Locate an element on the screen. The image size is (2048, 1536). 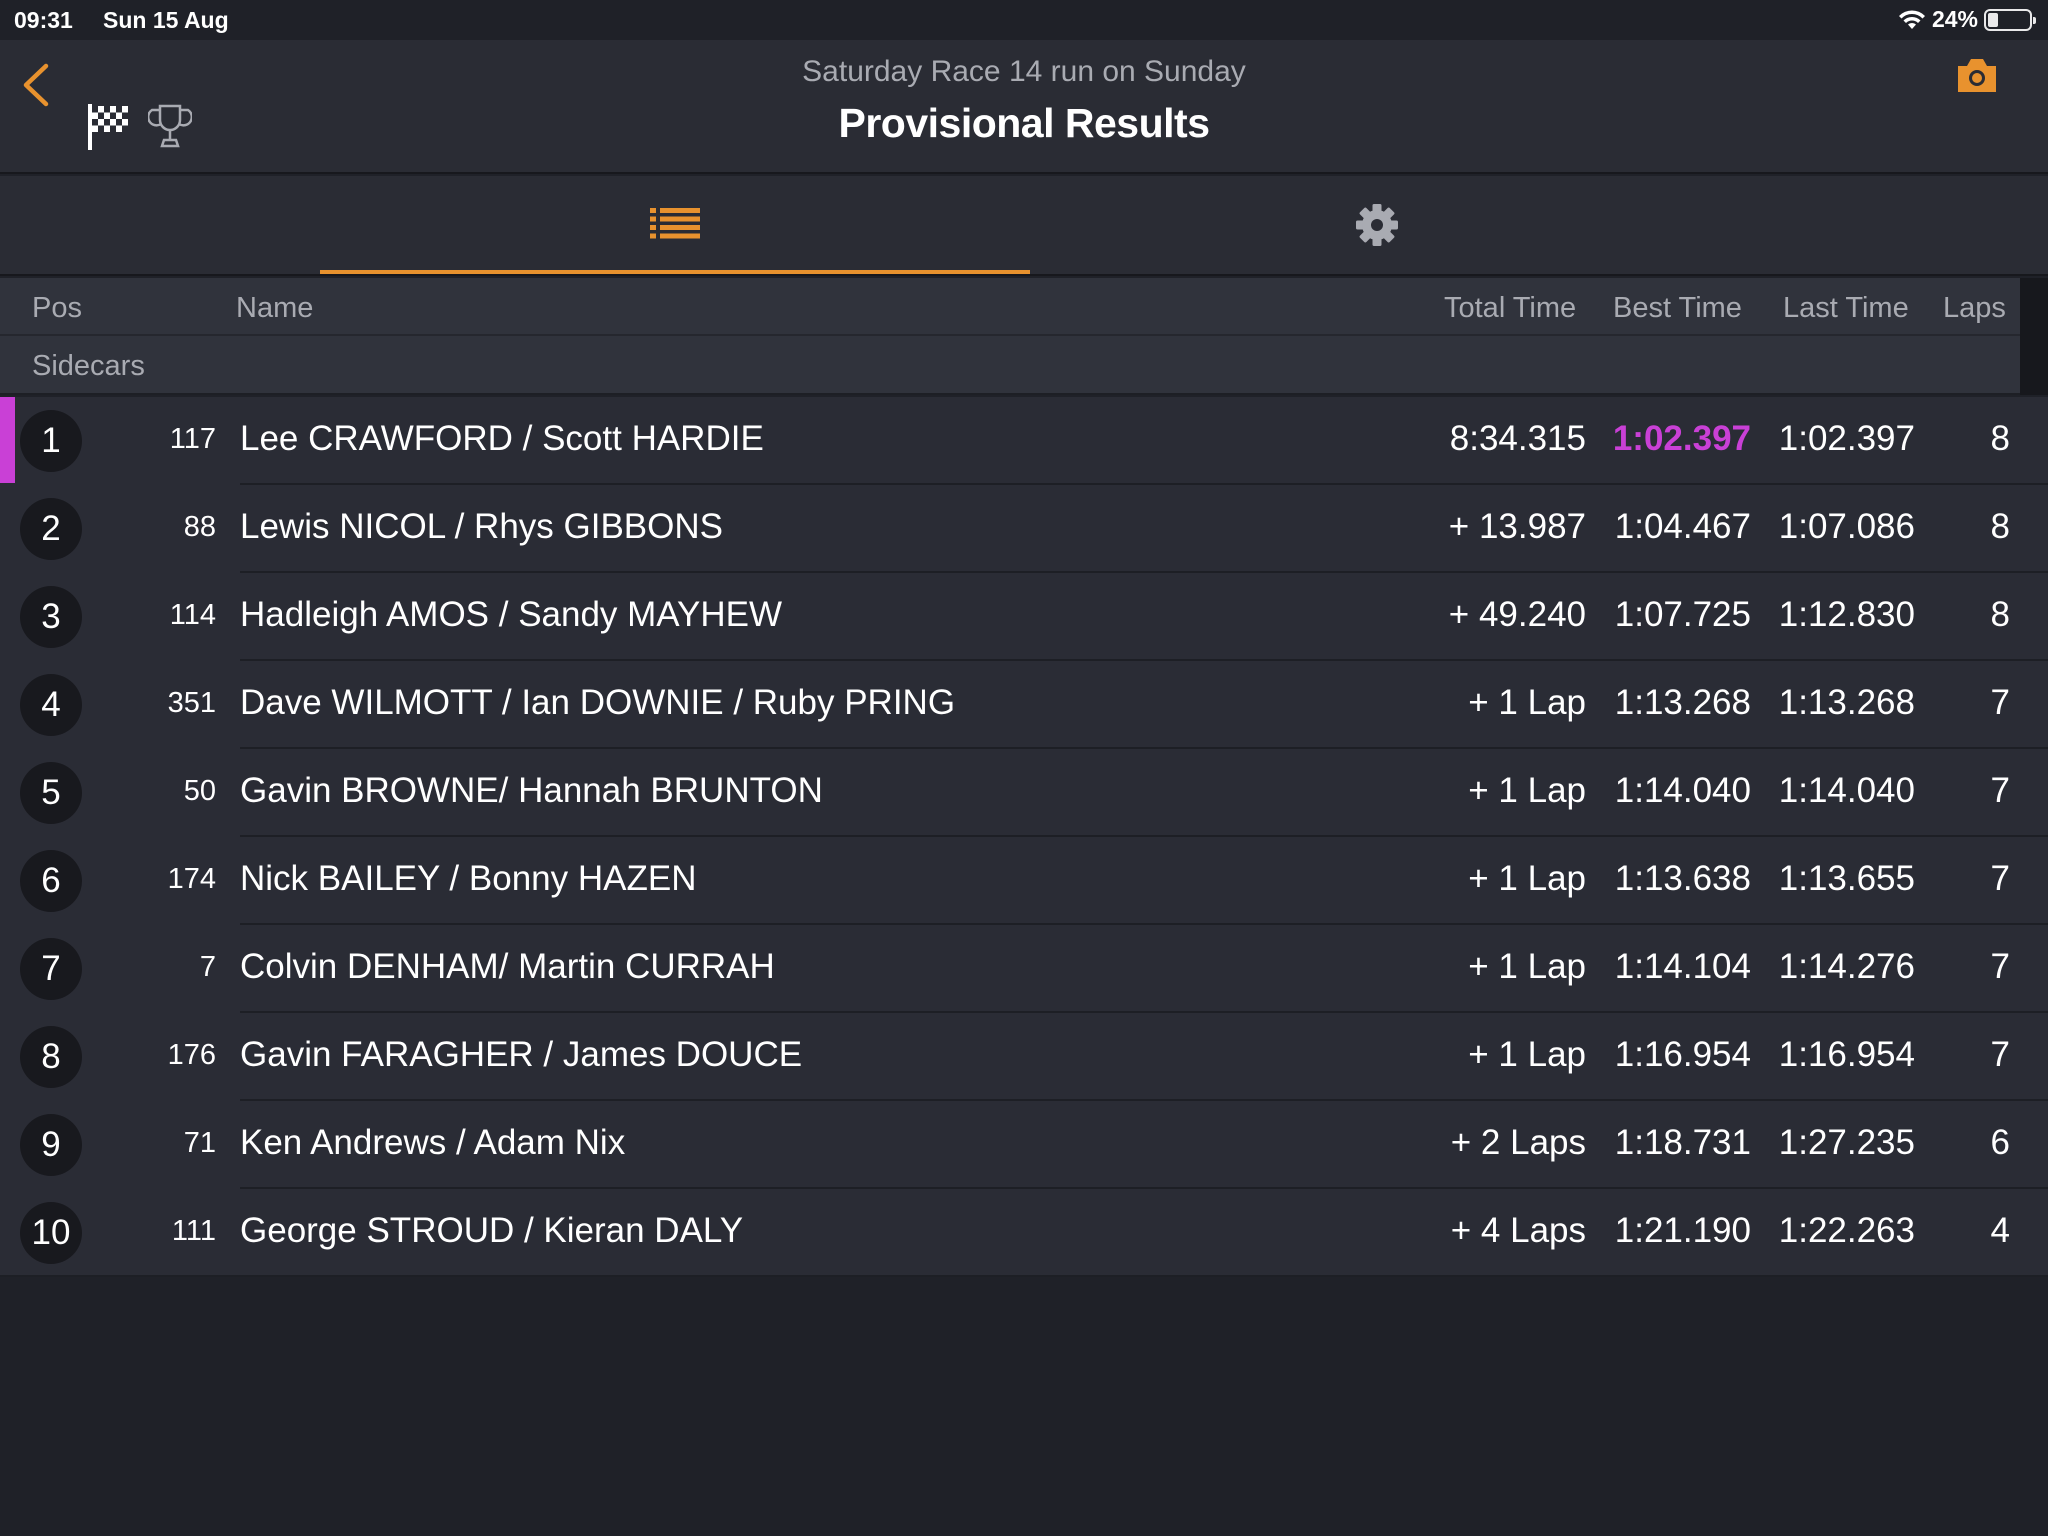
position-badge: 2 is located at coordinates (51, 529).